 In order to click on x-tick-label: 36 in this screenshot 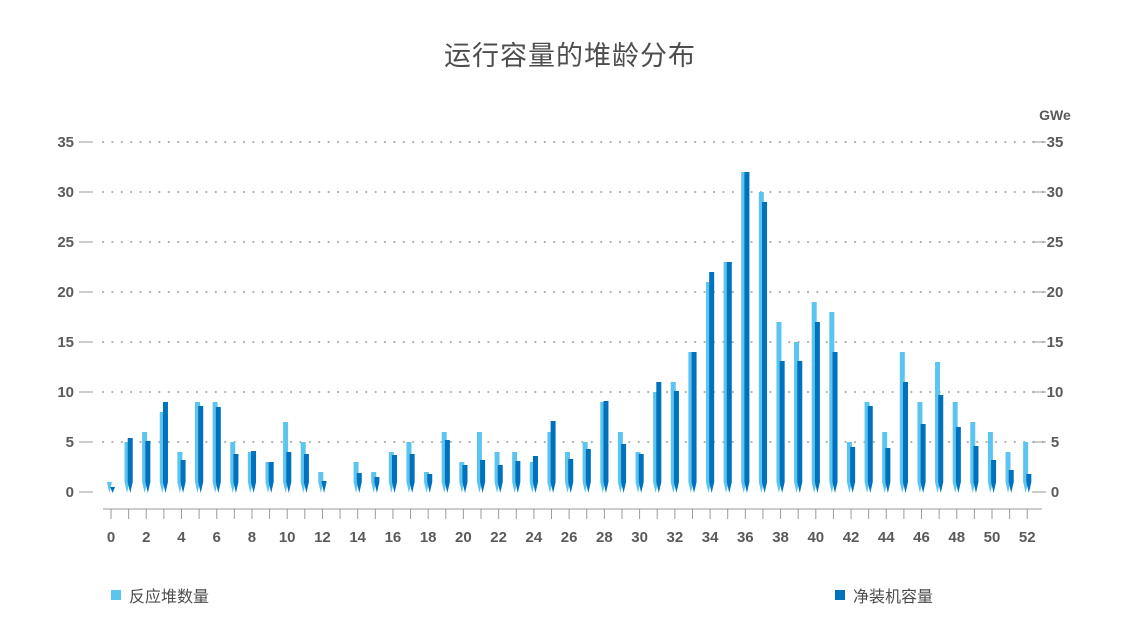, I will do `click(745, 537)`.